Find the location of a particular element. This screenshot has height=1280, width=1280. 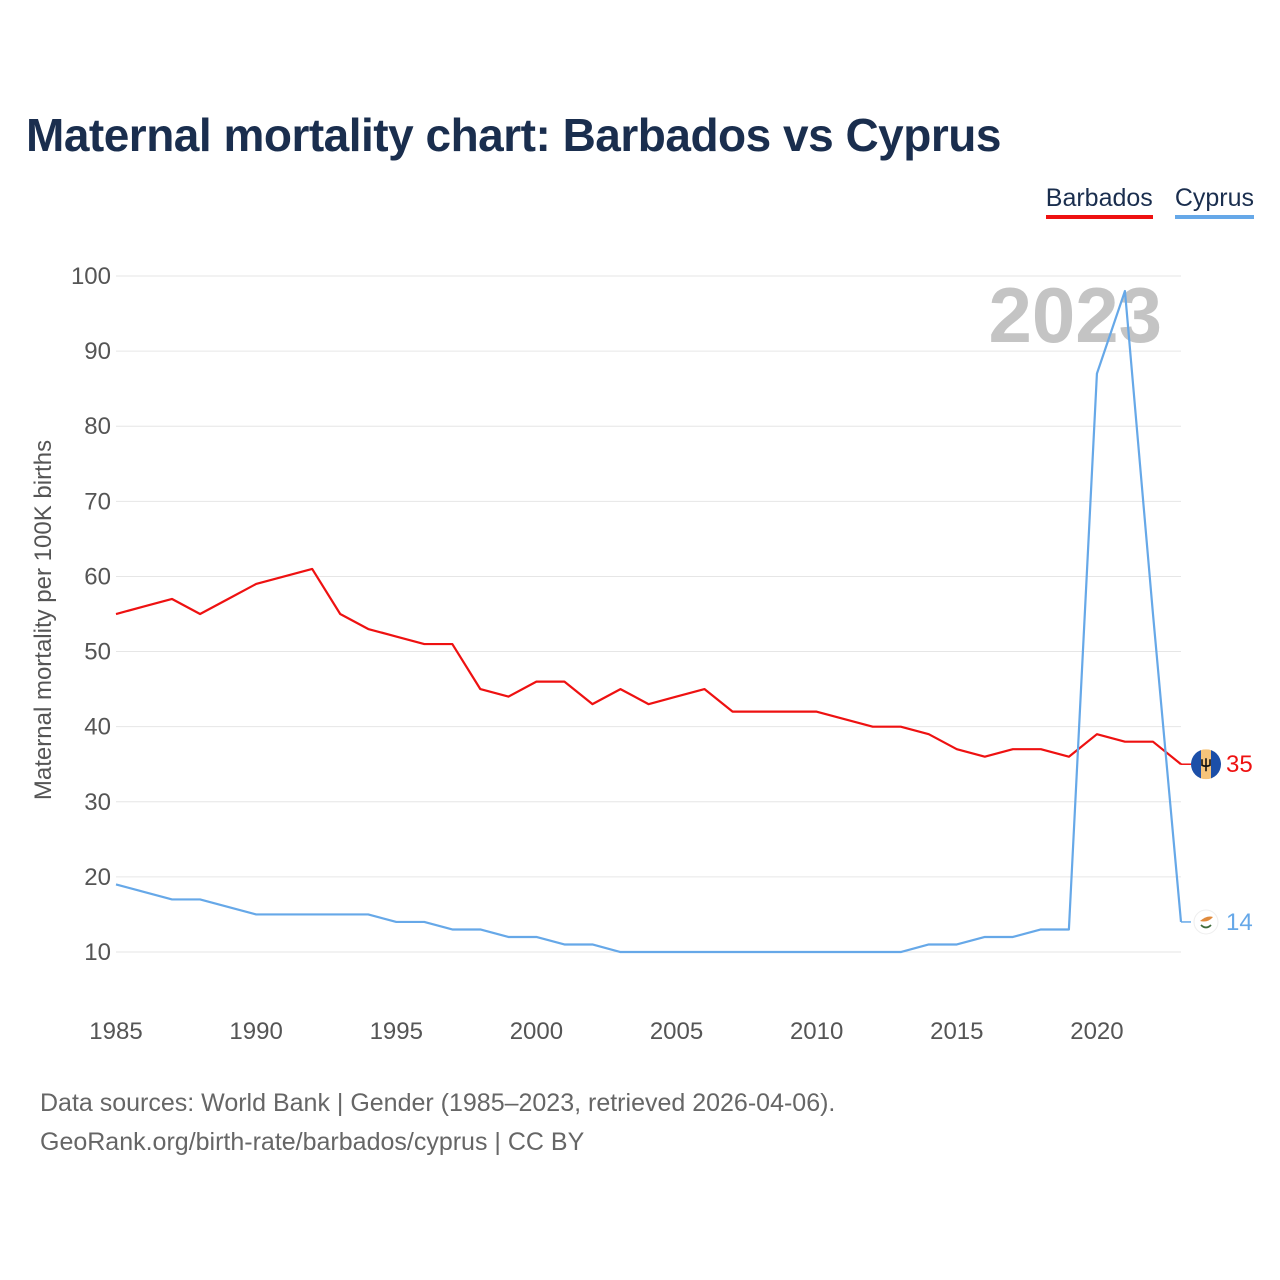

x-tick-label-2020: 2020 is located at coordinates (1096, 1031).